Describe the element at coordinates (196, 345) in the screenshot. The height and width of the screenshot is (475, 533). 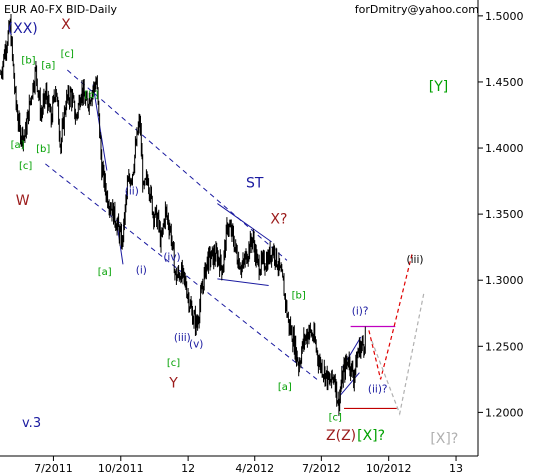
I see `wave-label: (v)` at that location.